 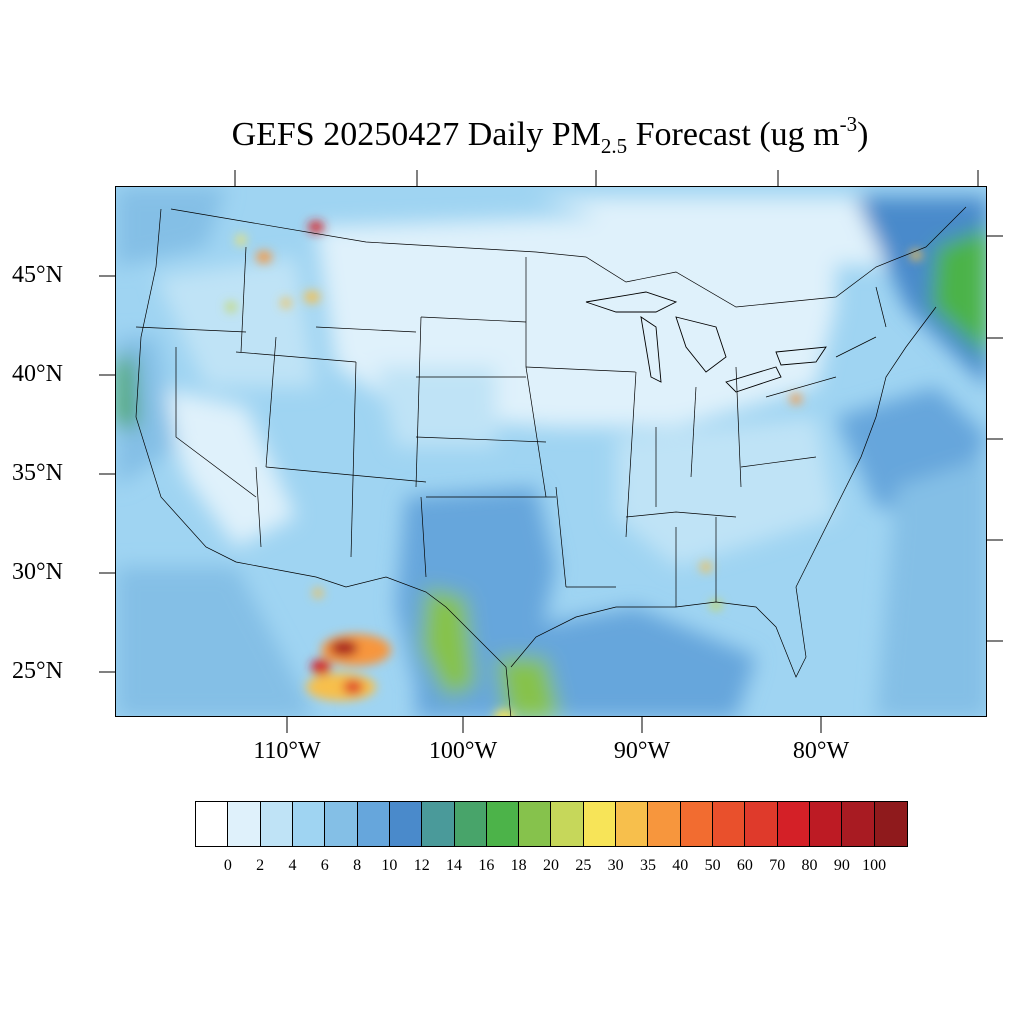 What do you see at coordinates (874, 865) in the screenshot?
I see `colorbar-label: 100` at bounding box center [874, 865].